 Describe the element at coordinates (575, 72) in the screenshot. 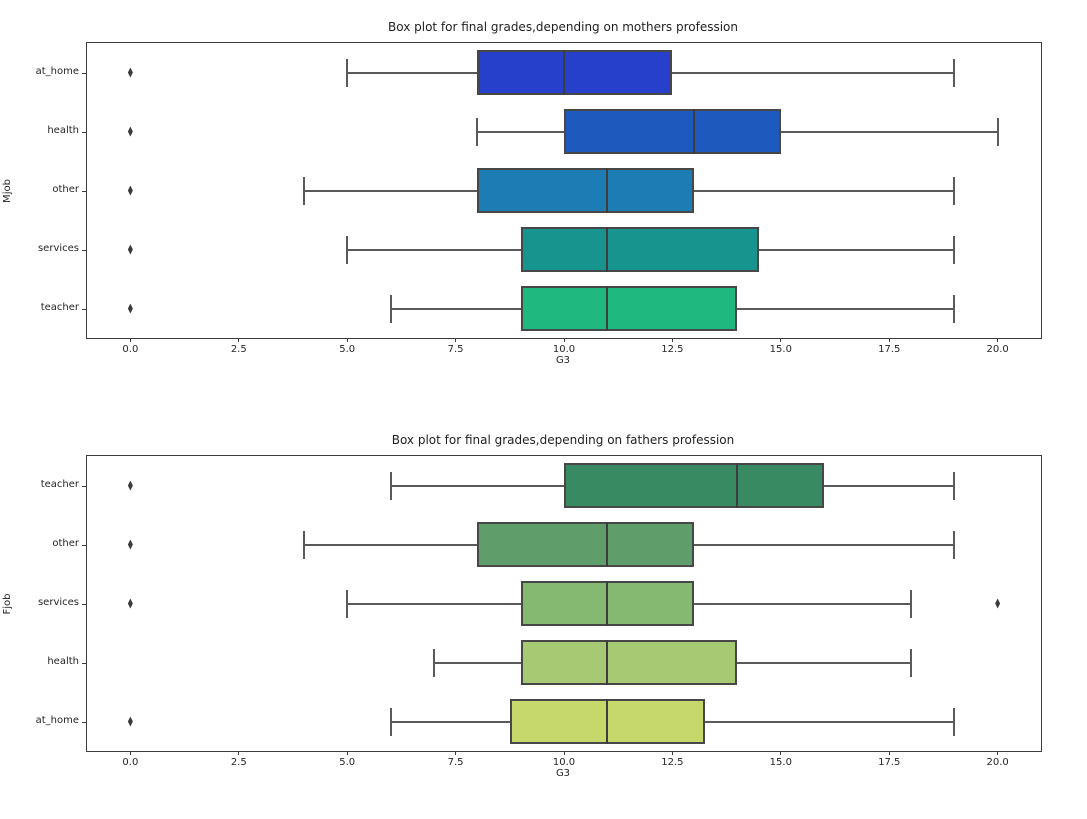

I see `box-at_home` at that location.